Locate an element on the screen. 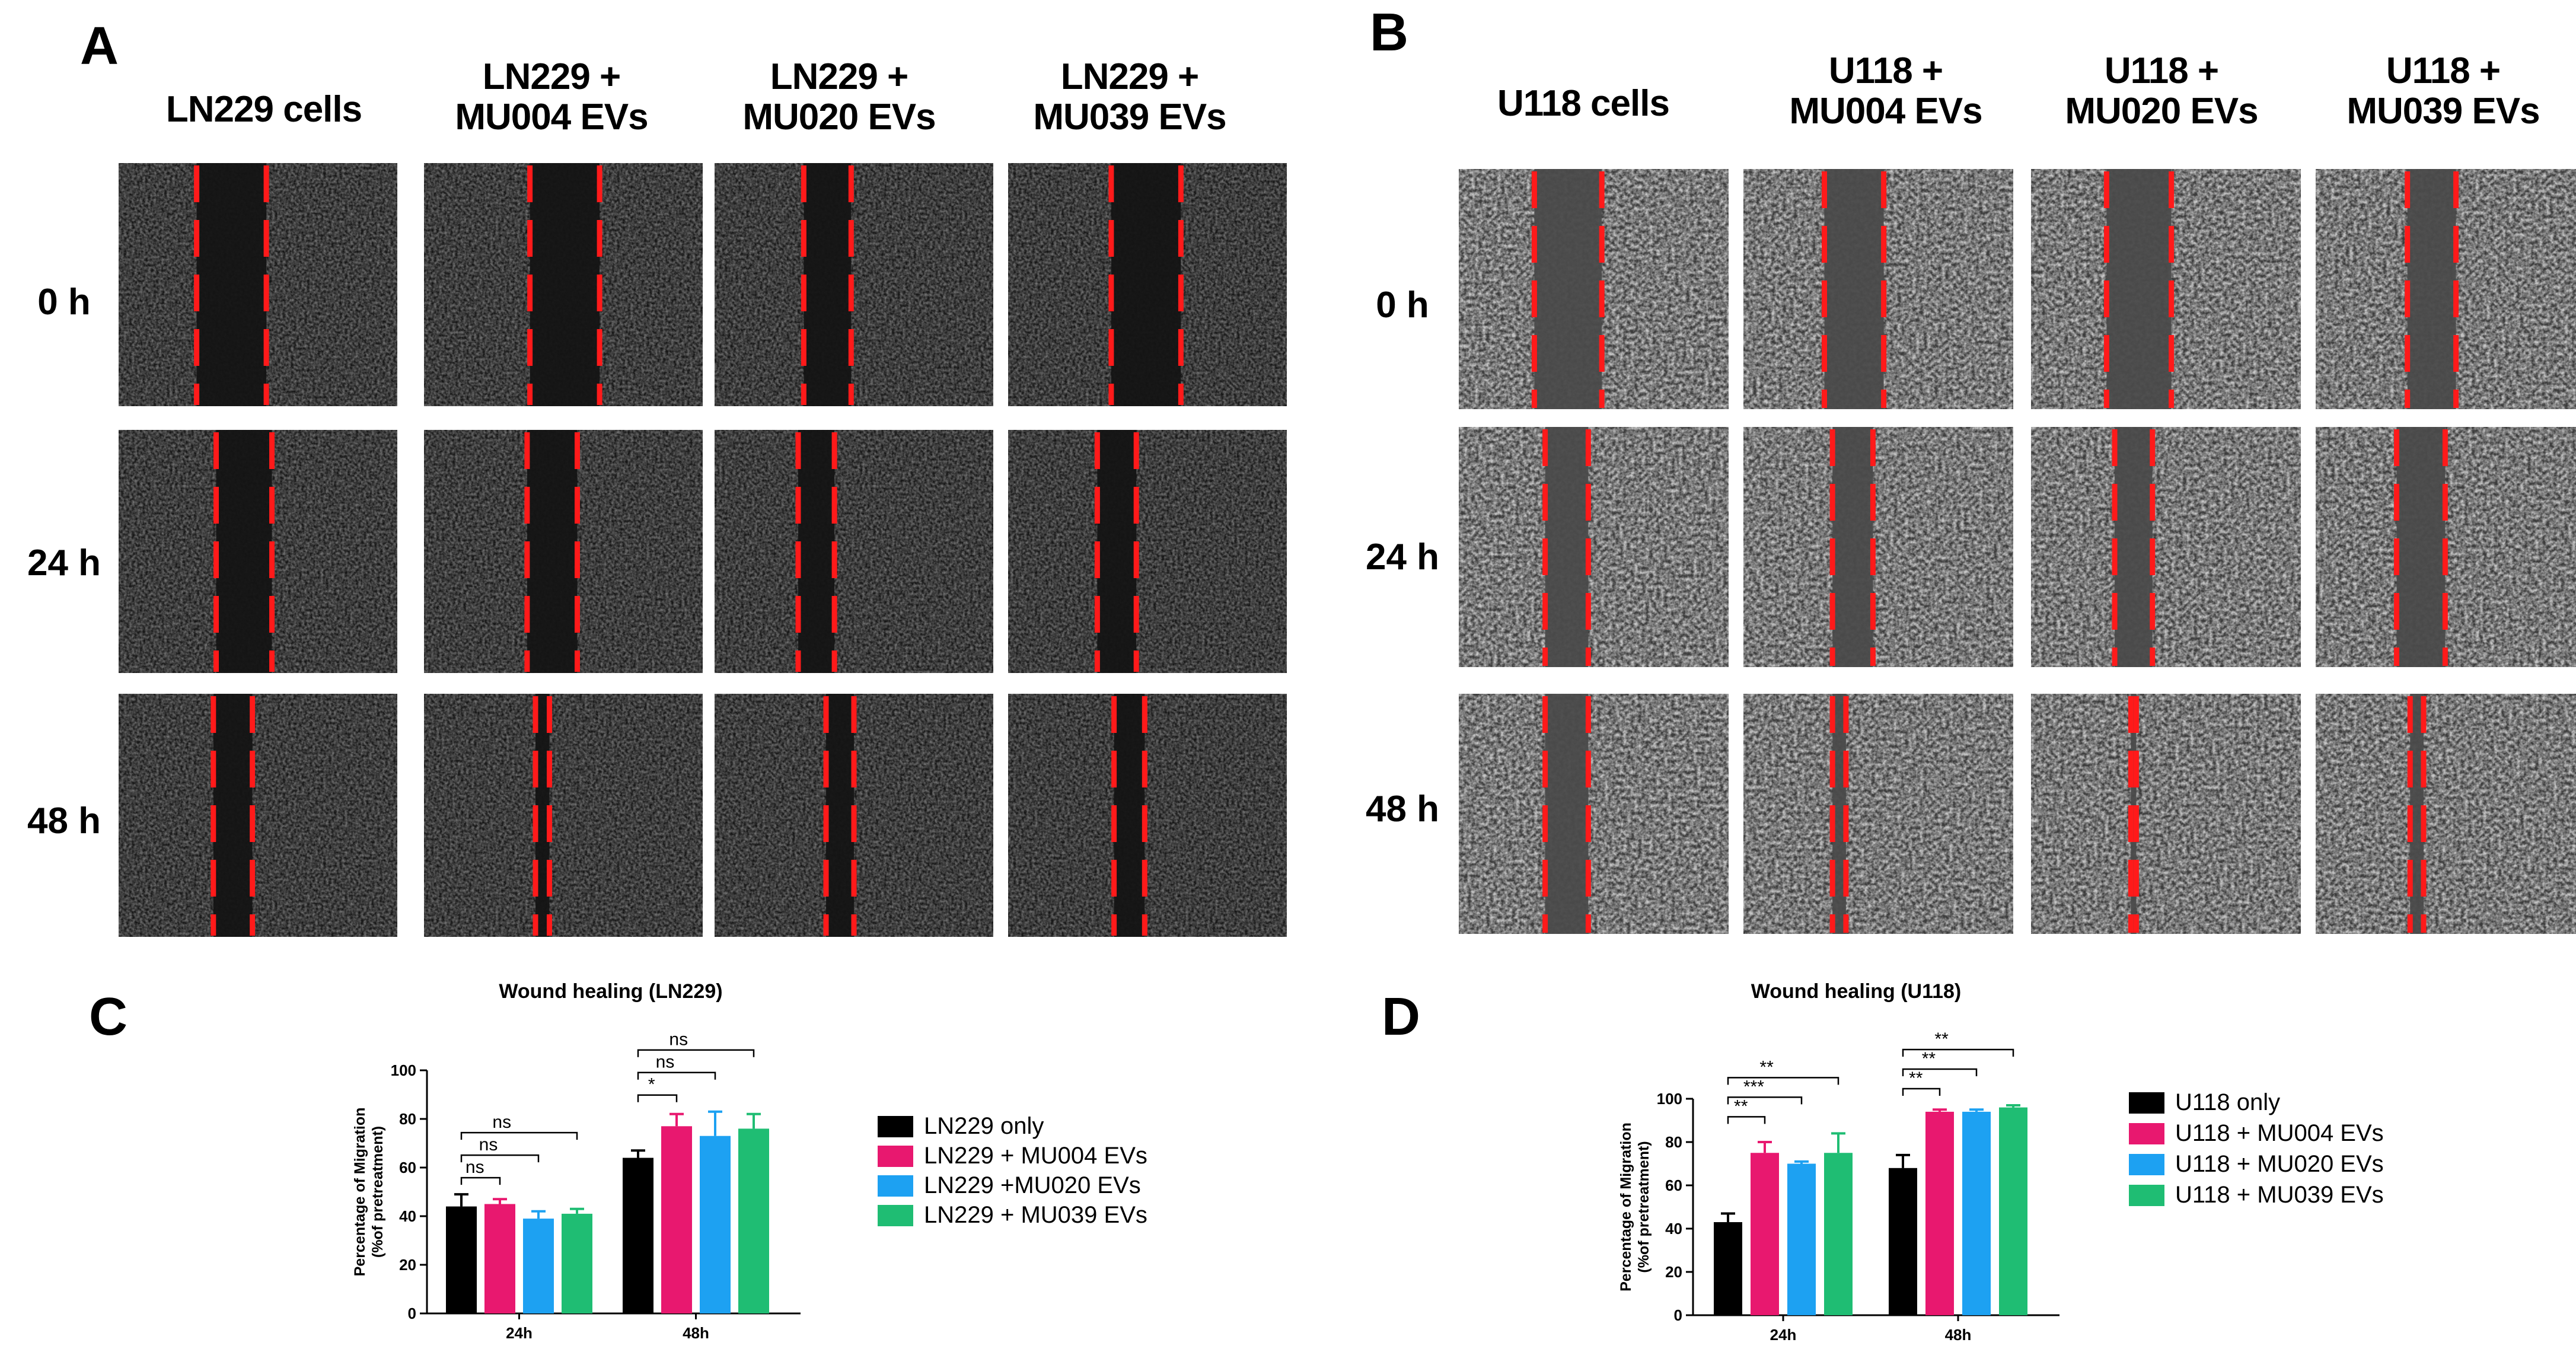 The image size is (2576, 1349). panel-label-a: A is located at coordinates (99, 46).